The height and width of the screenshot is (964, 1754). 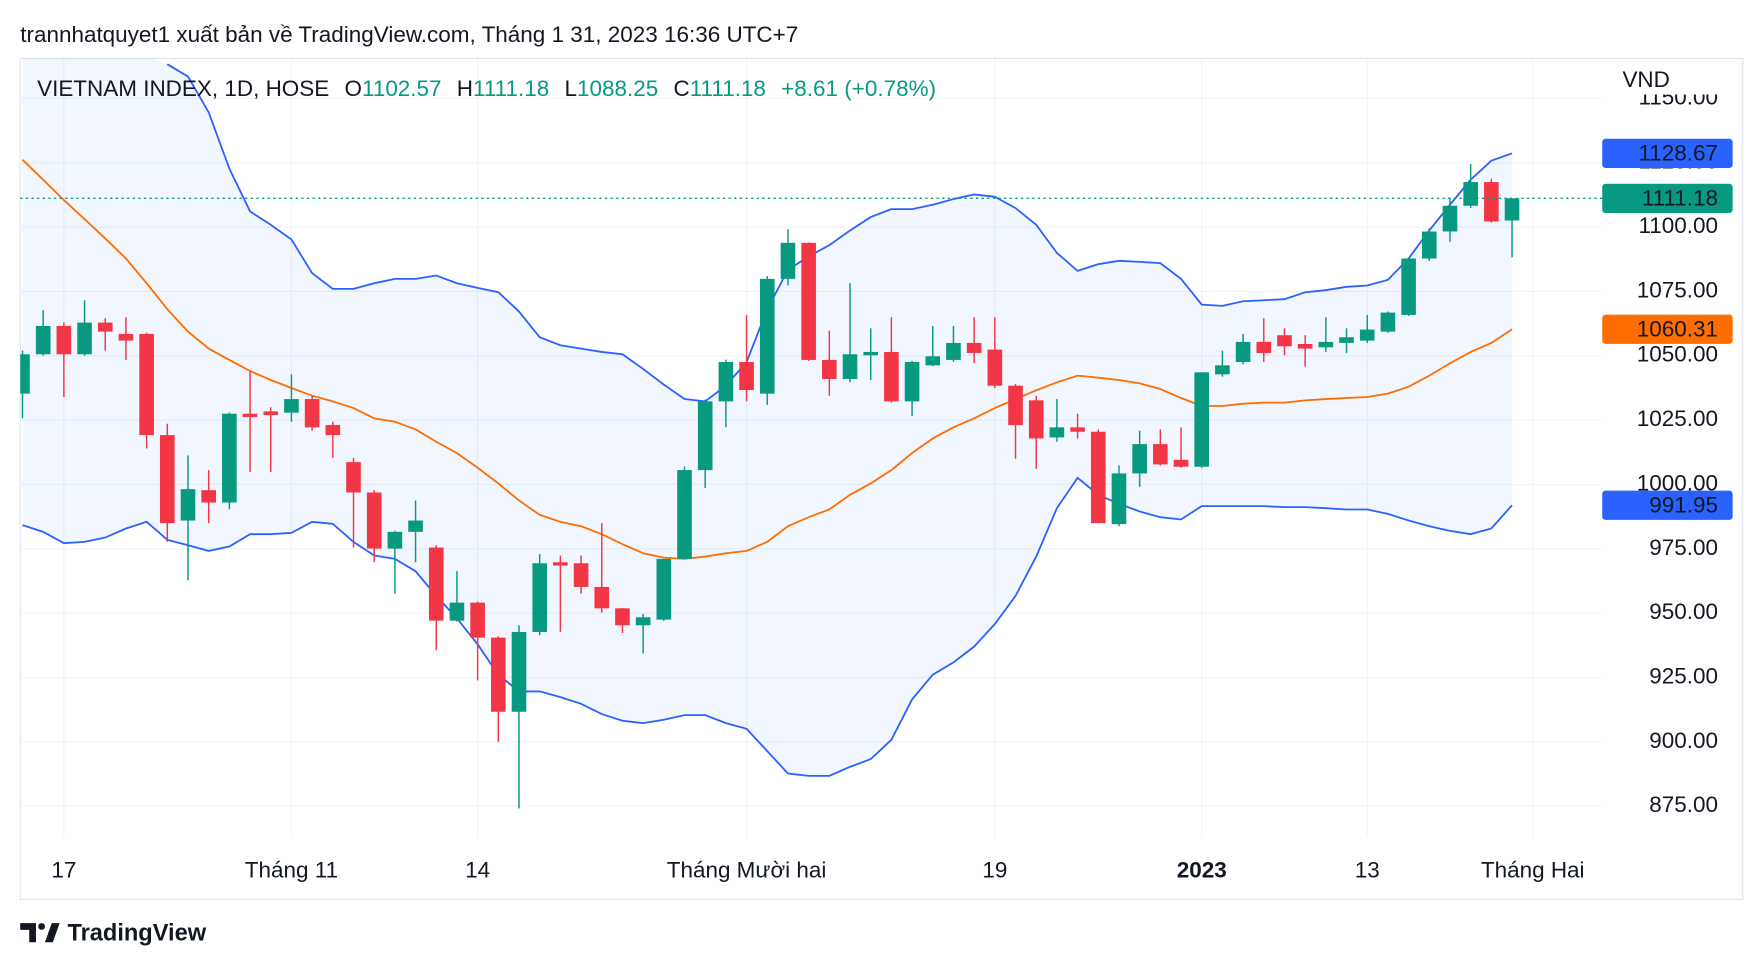 I want to click on close-value: 1111.18, so click(x=728, y=88).